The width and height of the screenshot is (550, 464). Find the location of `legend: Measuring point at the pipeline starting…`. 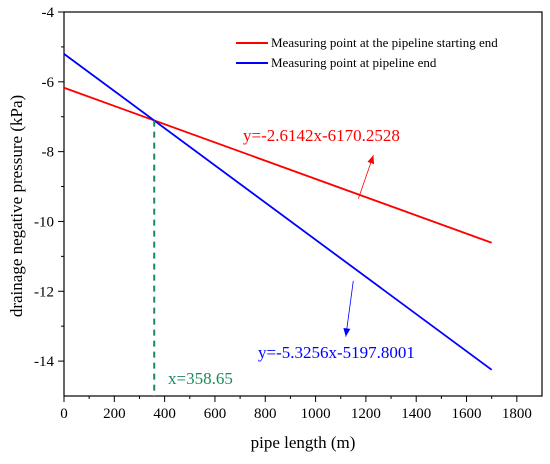

legend: Measuring point at the pipeline starting… is located at coordinates (367, 52).